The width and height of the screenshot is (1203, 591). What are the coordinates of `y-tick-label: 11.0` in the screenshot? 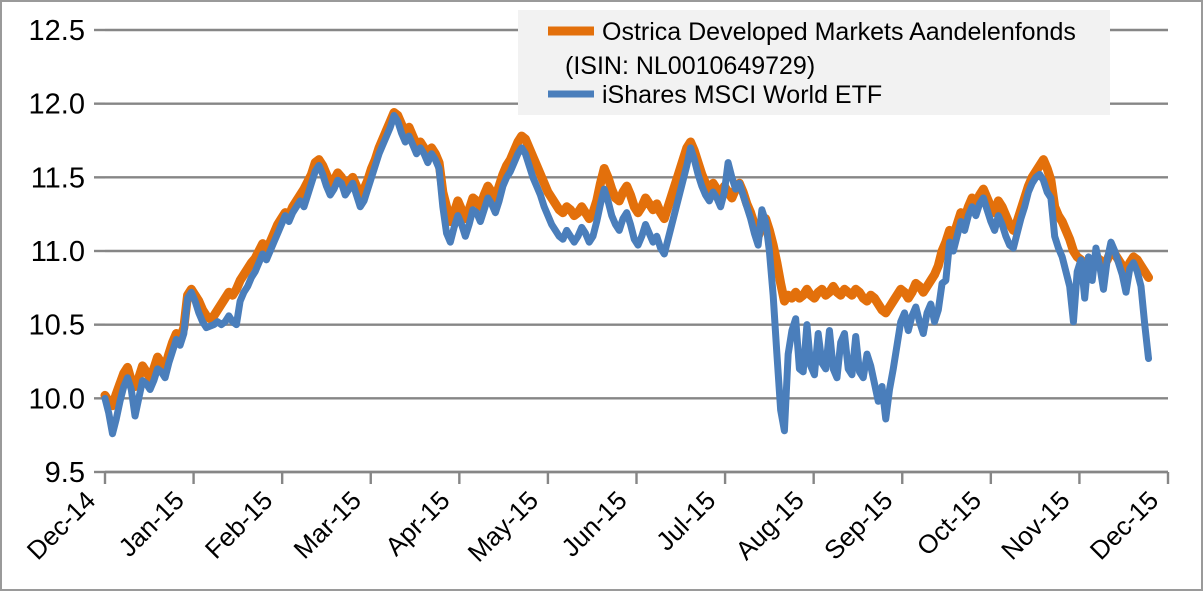 It's located at (58, 252).